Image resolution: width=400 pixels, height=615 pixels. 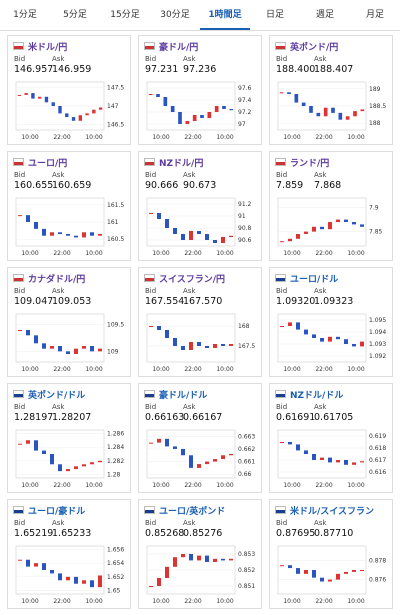 I want to click on tab: 1時間足, so click(x=225, y=15).